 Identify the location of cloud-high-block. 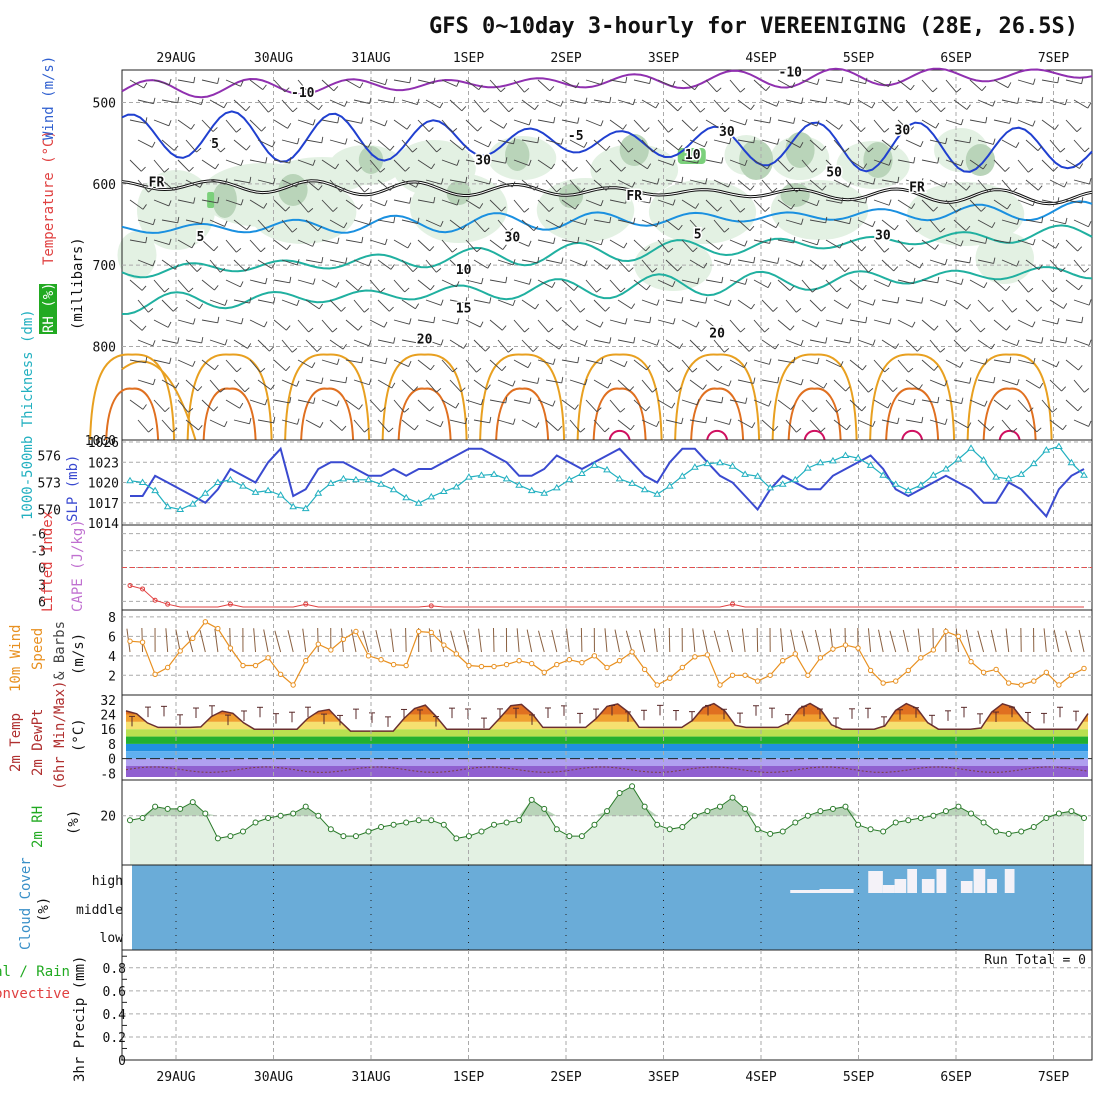
(836, 891).